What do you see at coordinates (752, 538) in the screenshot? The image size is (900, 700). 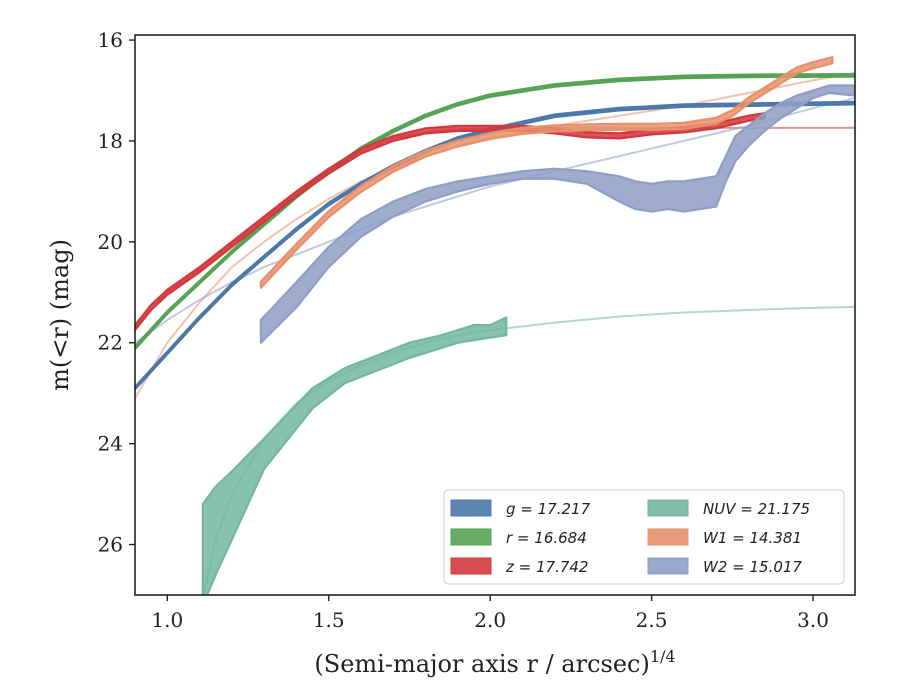 I see `legend-label: W1 = 14.381` at bounding box center [752, 538].